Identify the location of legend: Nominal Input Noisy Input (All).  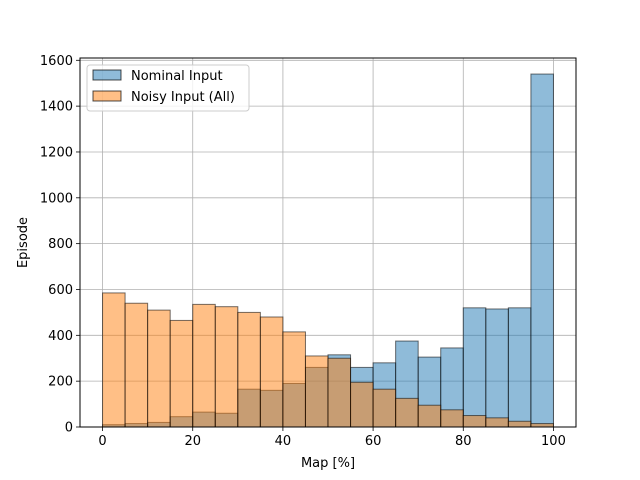
(168, 88).